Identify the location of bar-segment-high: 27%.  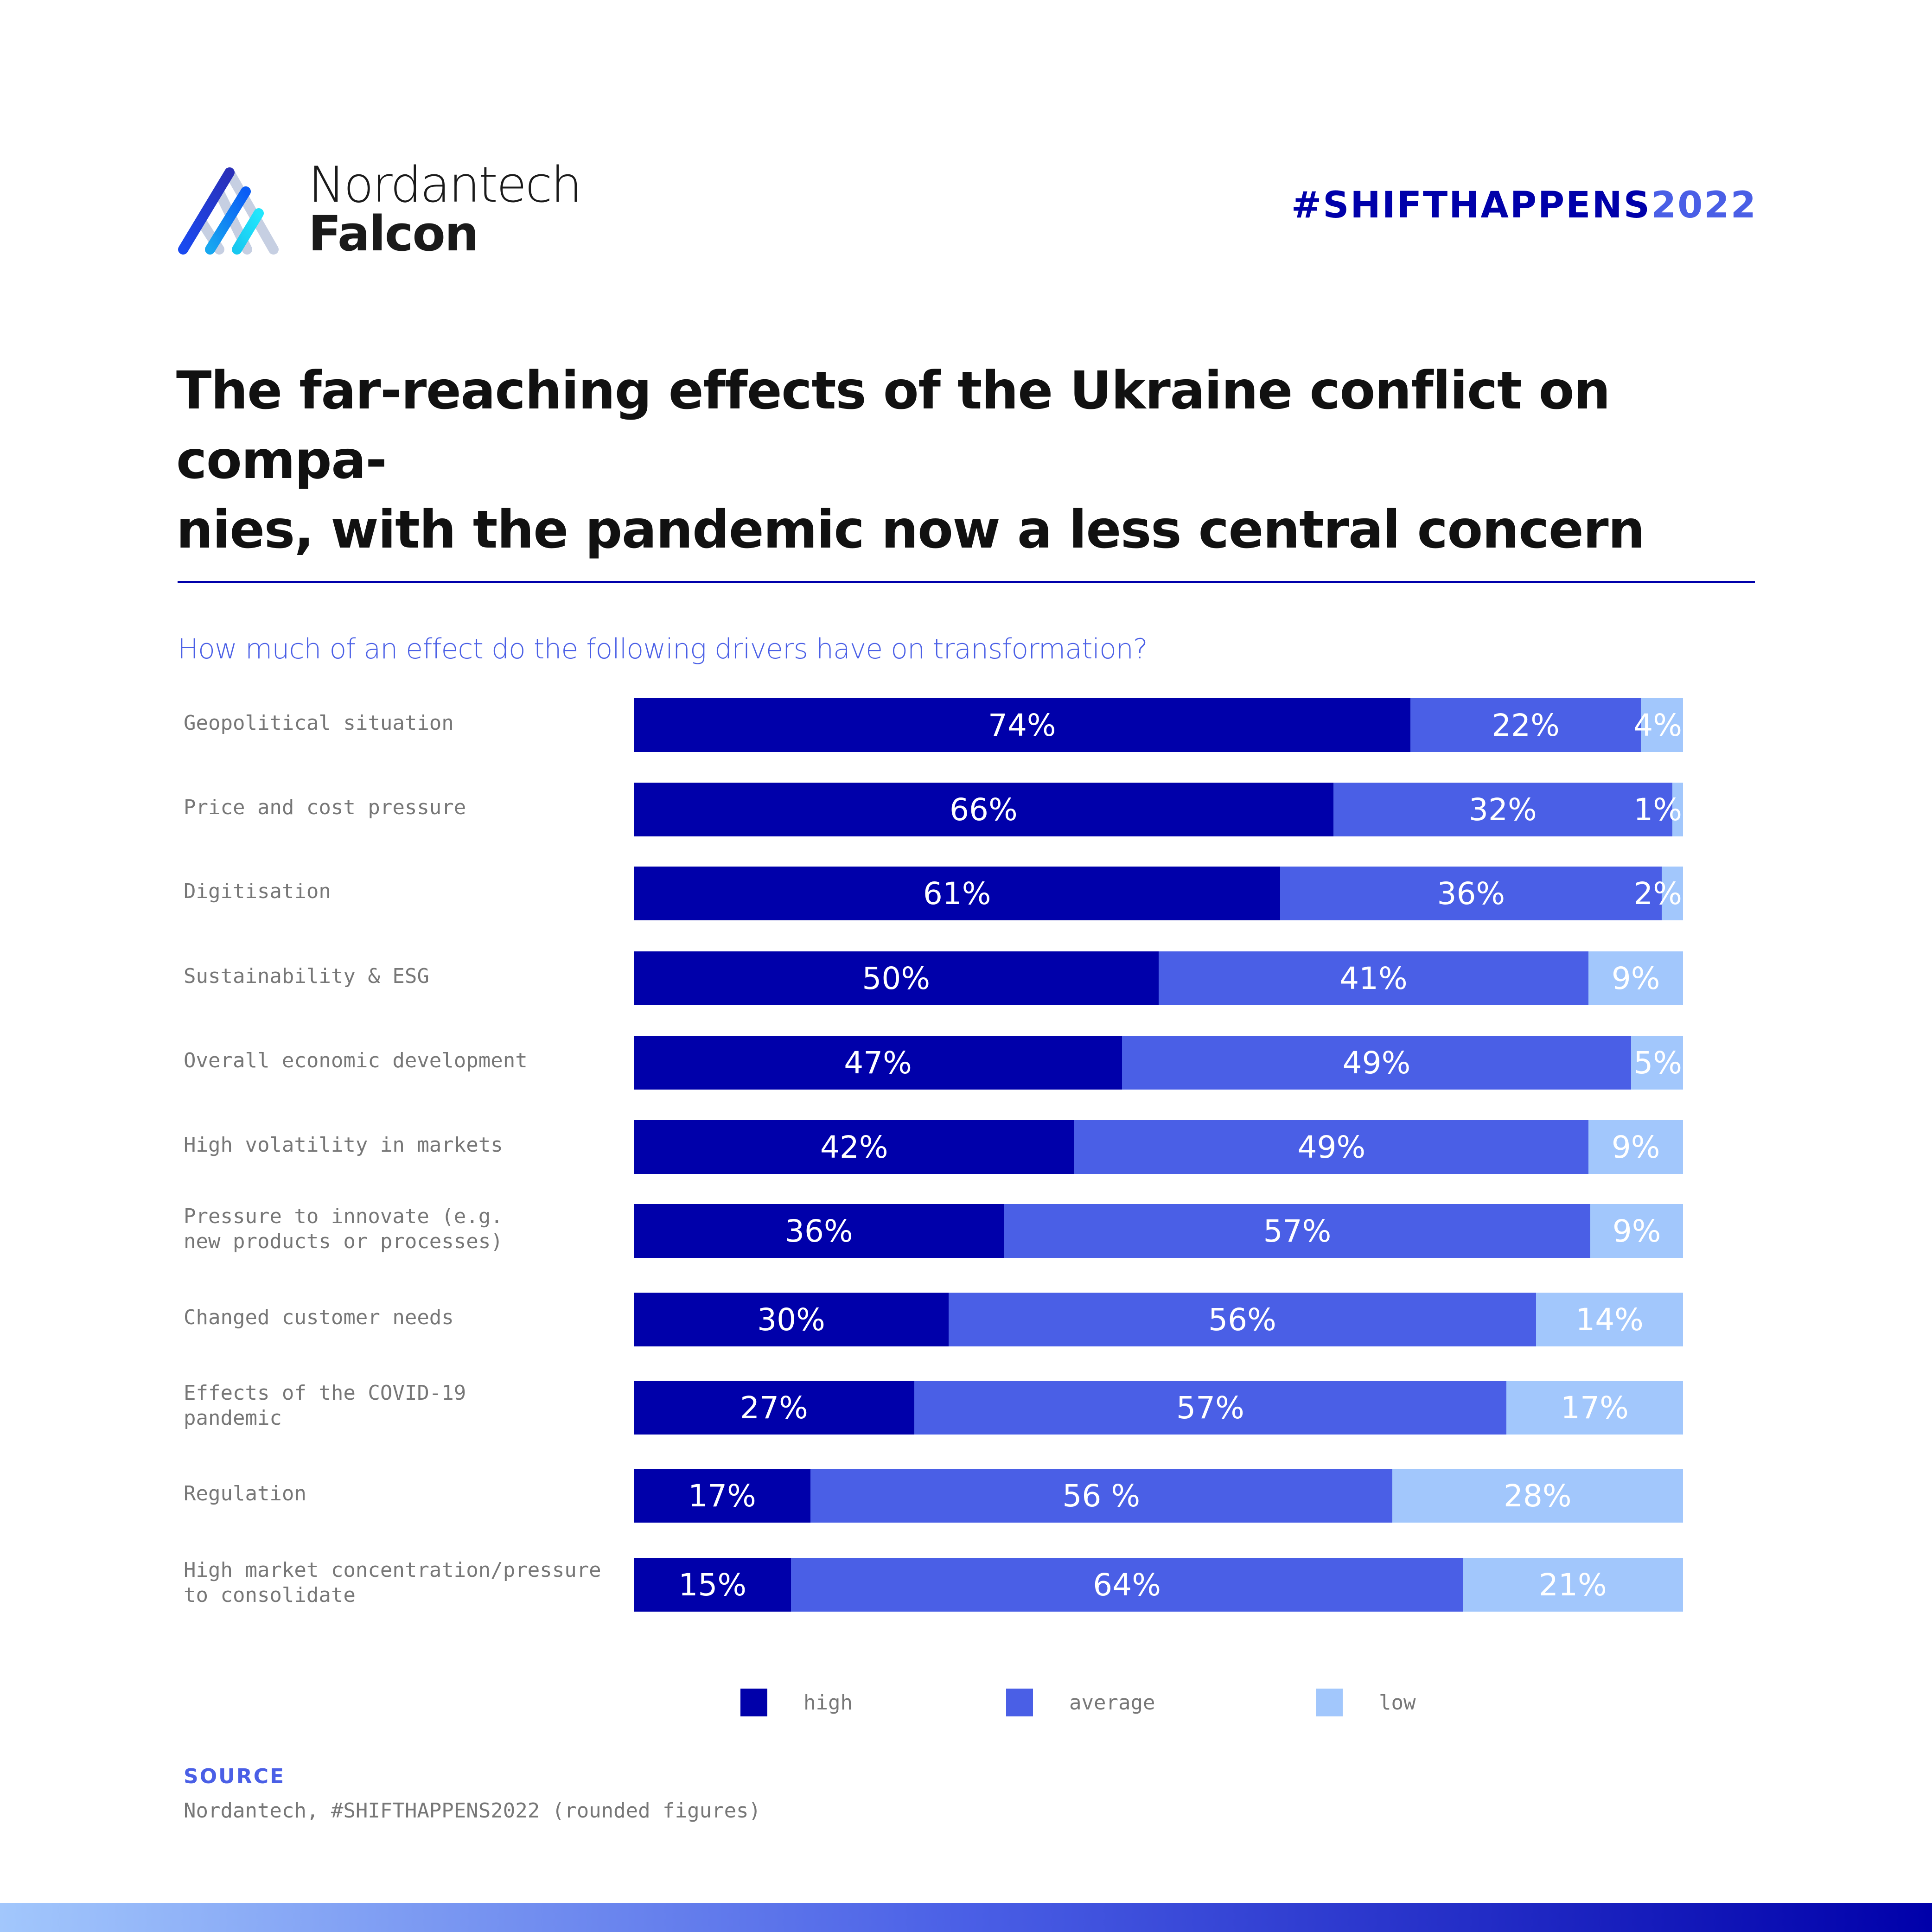
(774, 1408).